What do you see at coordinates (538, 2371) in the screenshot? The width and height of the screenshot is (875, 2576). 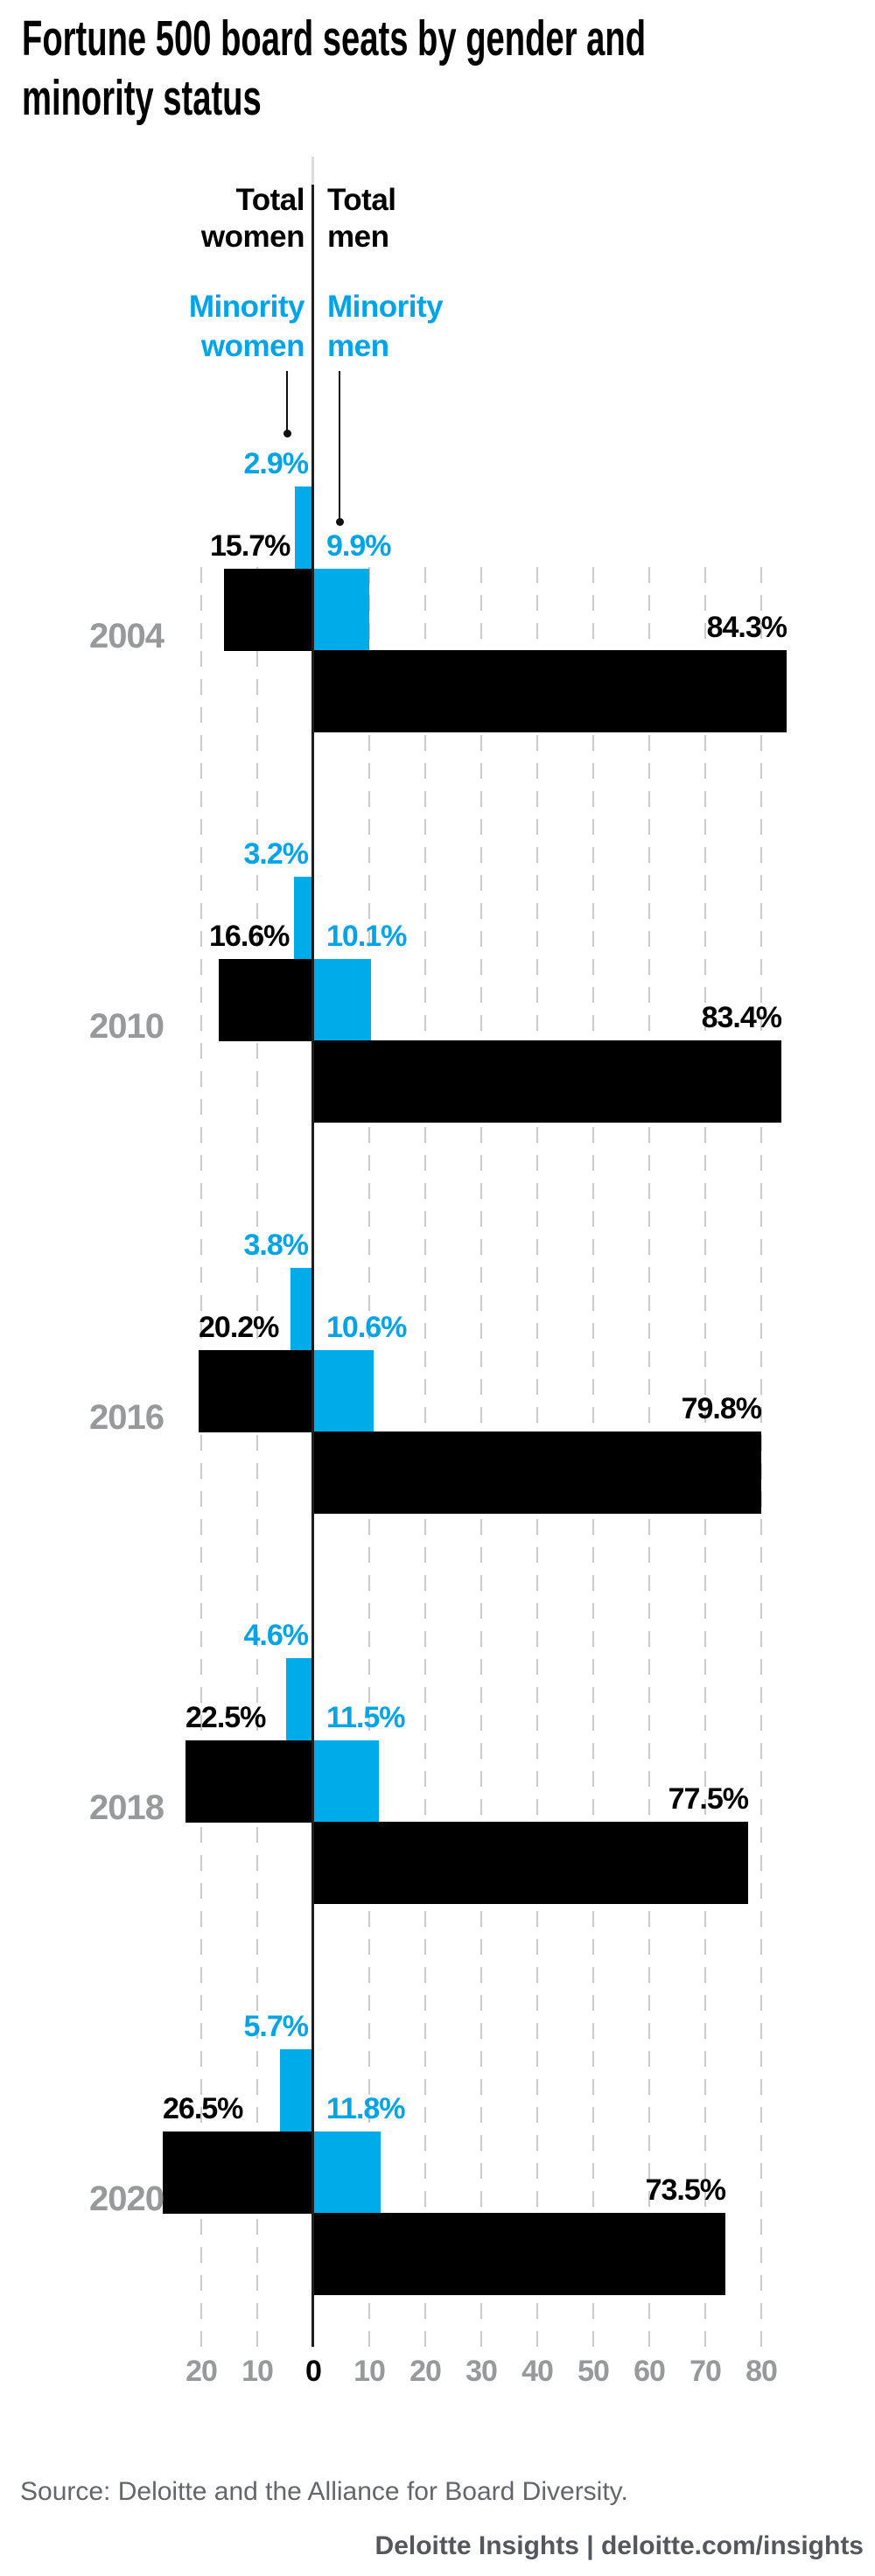 I see `x-tick-label: 40` at bounding box center [538, 2371].